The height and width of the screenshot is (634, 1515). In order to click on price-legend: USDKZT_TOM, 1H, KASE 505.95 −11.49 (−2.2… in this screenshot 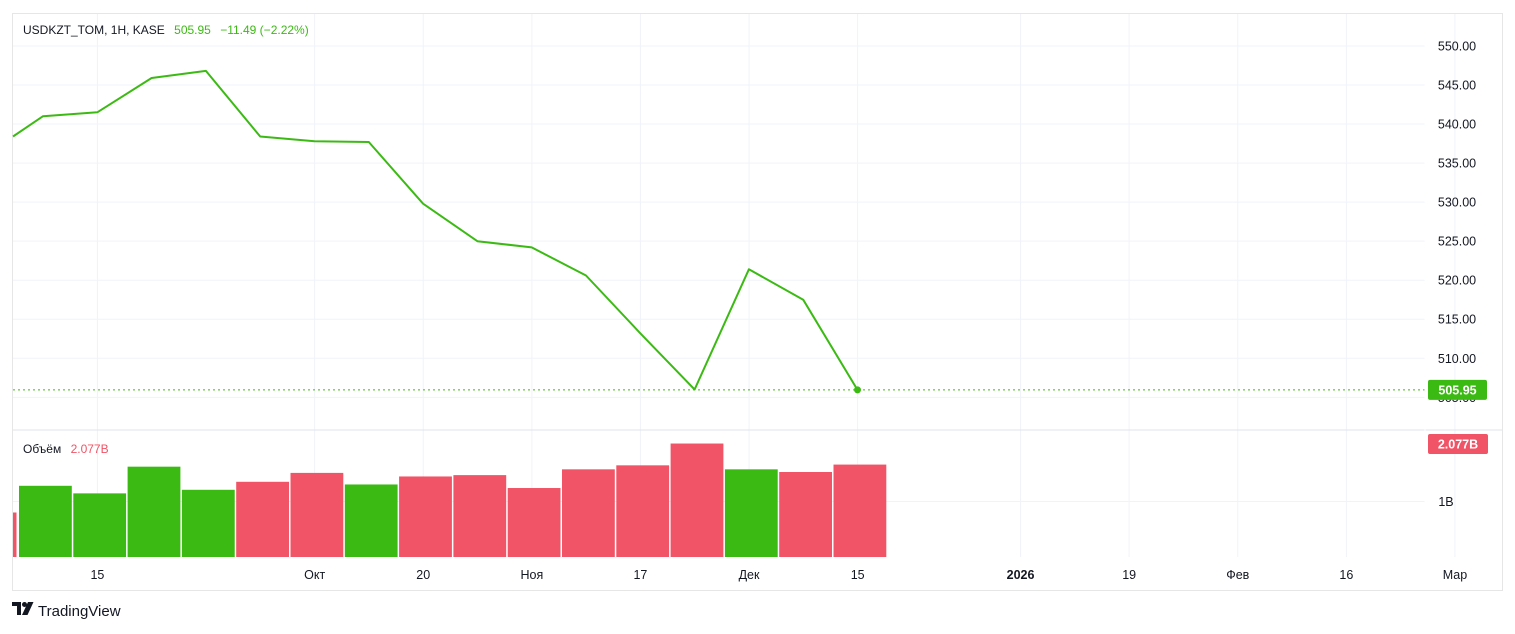, I will do `click(169, 30)`.